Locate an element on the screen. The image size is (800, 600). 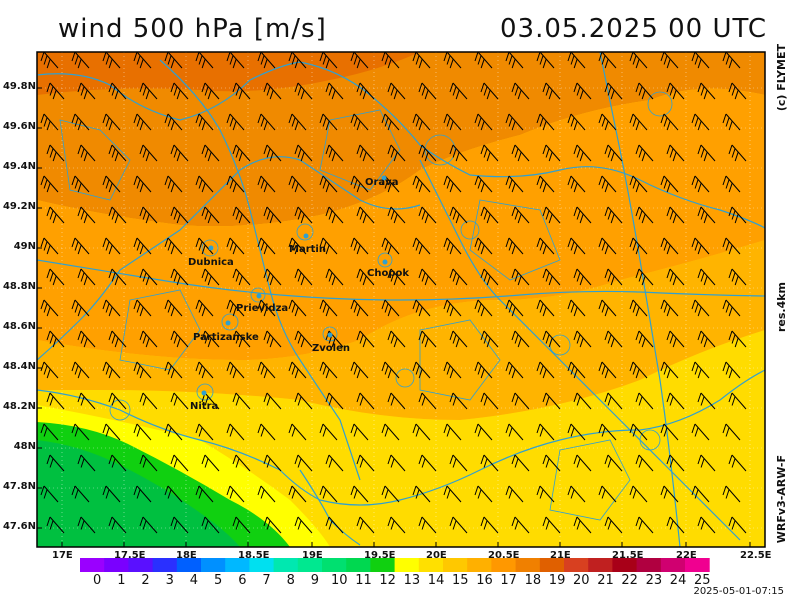
scale-value: 24 is located at coordinates (678, 580).